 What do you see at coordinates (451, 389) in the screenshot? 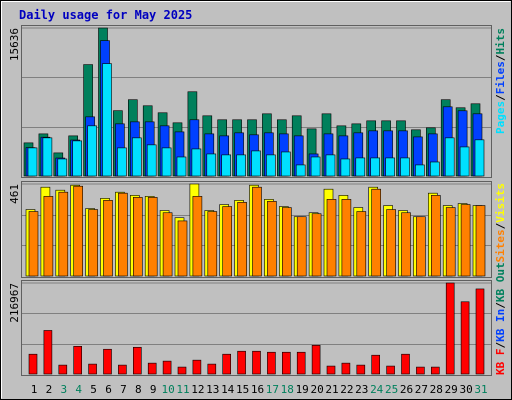
I see `x-tick-label: 29` at bounding box center [451, 389].